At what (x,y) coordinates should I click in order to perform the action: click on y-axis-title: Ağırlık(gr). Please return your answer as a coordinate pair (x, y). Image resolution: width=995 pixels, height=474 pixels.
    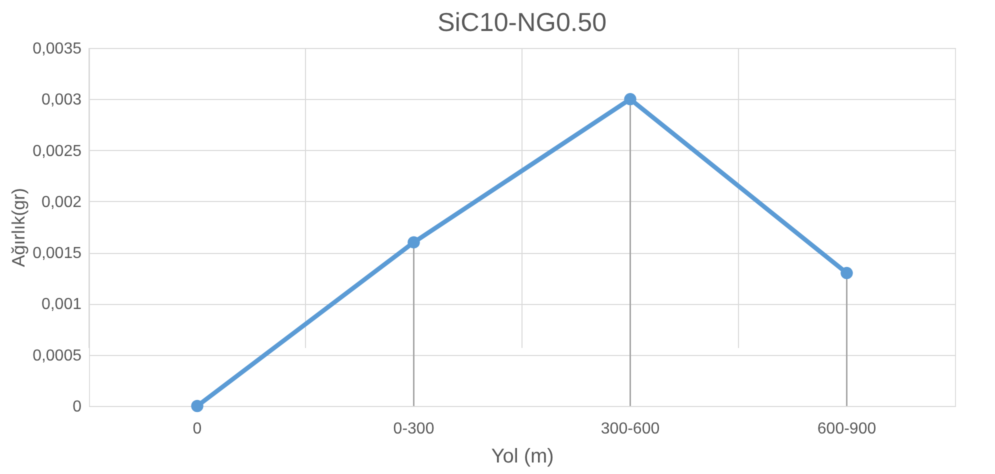
    Looking at the image, I should click on (18, 228).